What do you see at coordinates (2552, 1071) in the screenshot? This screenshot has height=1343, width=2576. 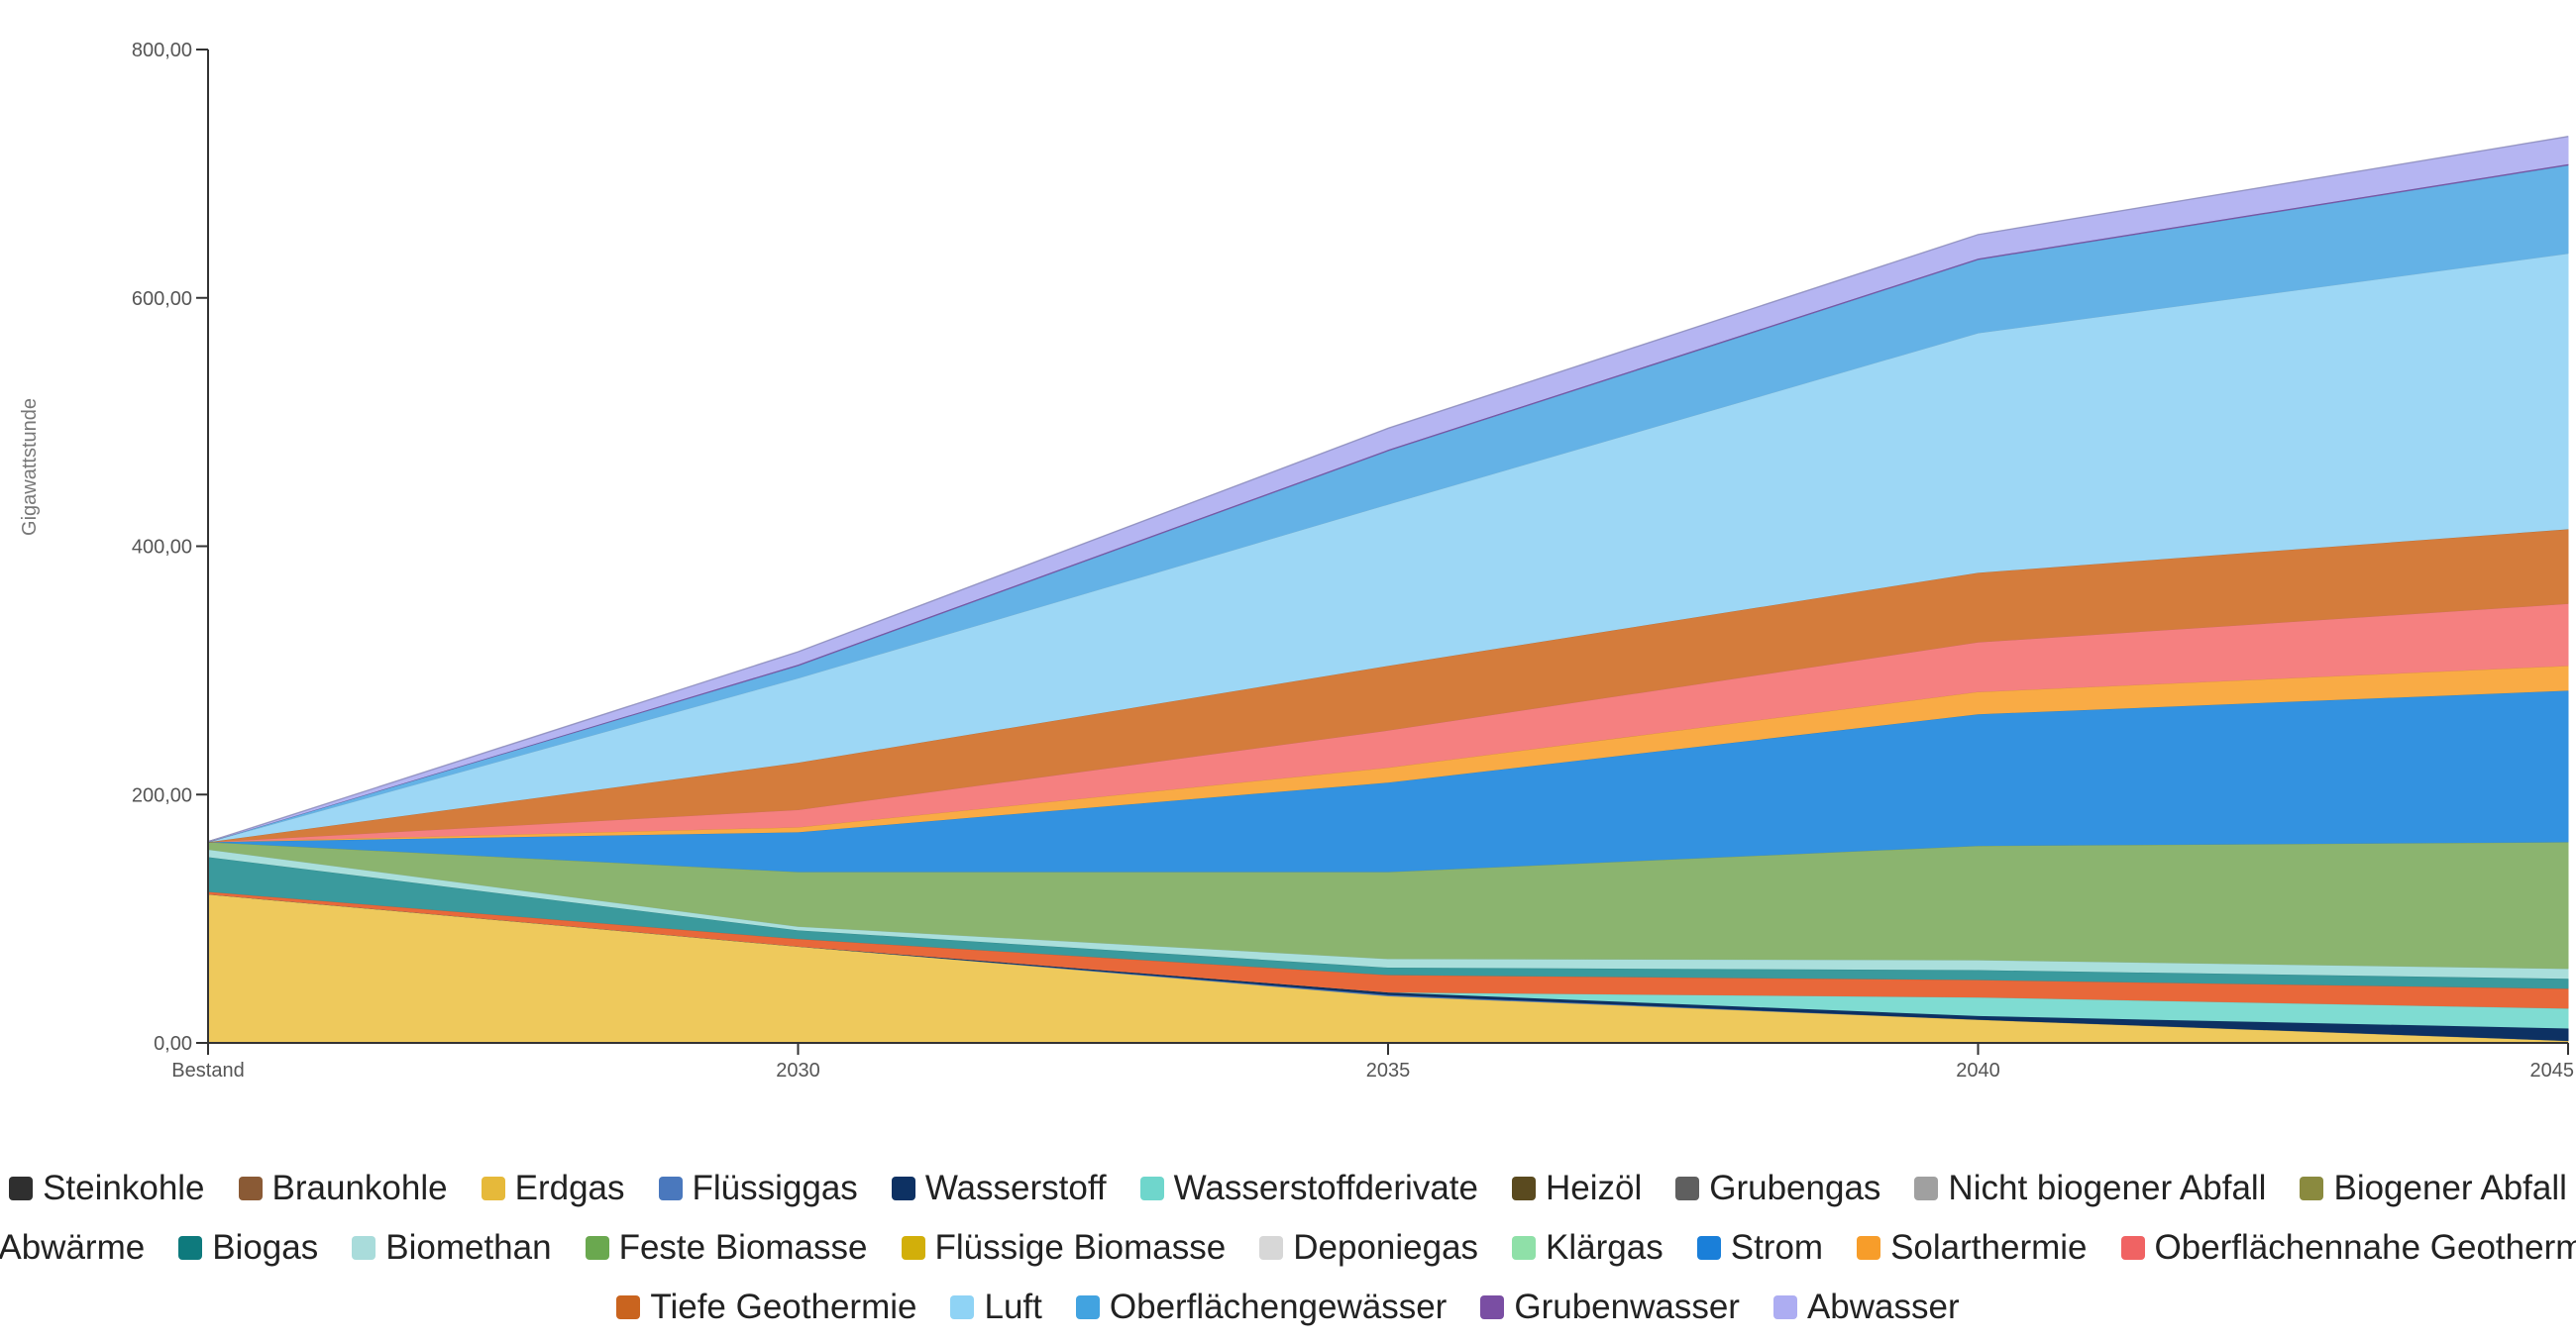 I see `x-tick-label: 2045` at bounding box center [2552, 1071].